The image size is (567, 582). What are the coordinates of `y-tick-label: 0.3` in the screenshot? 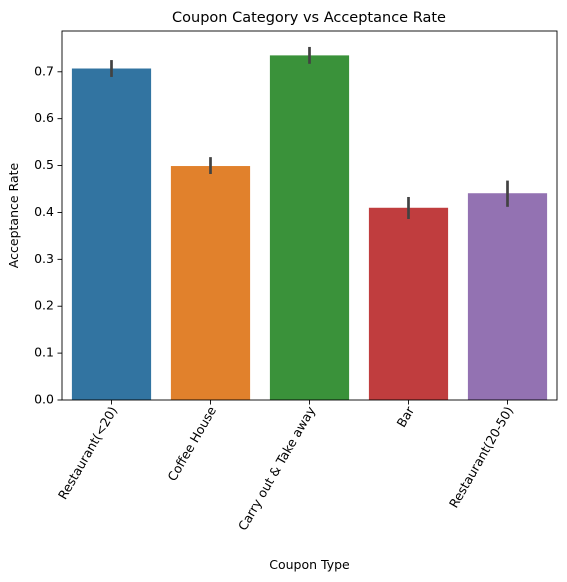 It's located at (44, 258).